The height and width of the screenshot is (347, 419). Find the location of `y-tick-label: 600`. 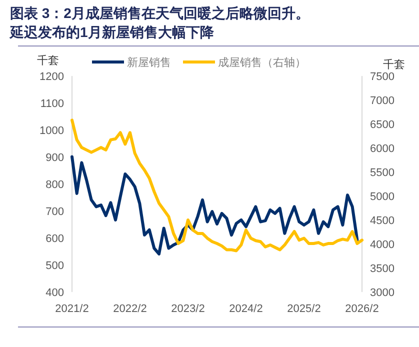

y-tick-label: 600 is located at coordinates (55, 239).